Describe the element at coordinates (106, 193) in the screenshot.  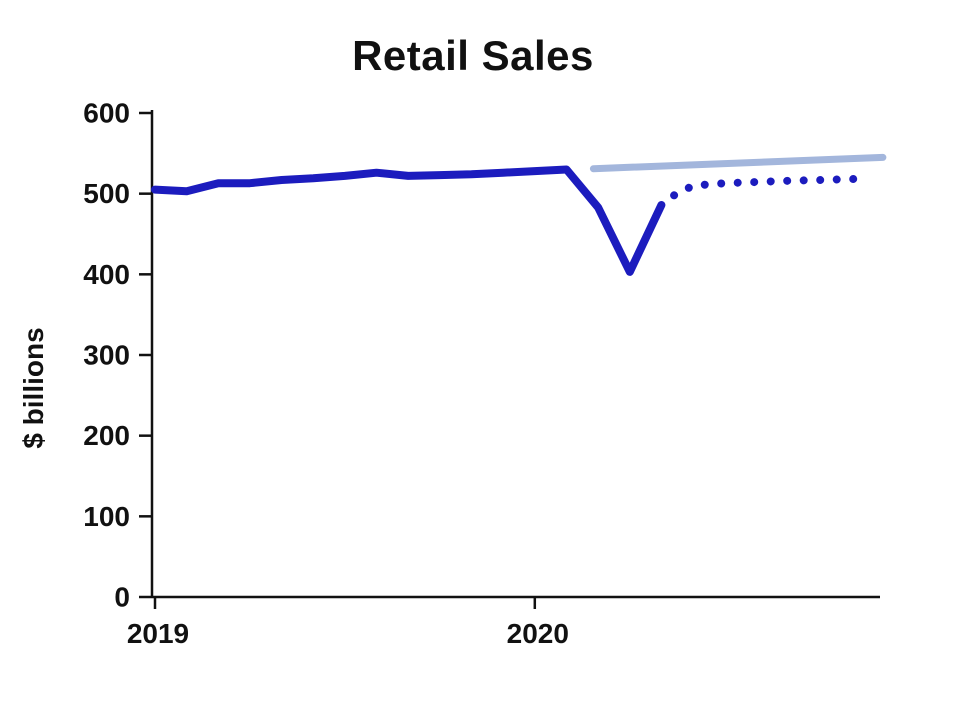
I see `y-tick-label: 500` at that location.